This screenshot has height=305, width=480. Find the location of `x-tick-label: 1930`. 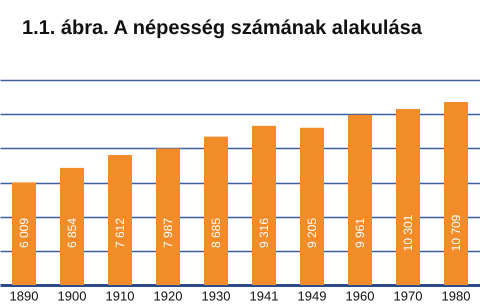

x-tick-label: 1930 is located at coordinates (216, 296).